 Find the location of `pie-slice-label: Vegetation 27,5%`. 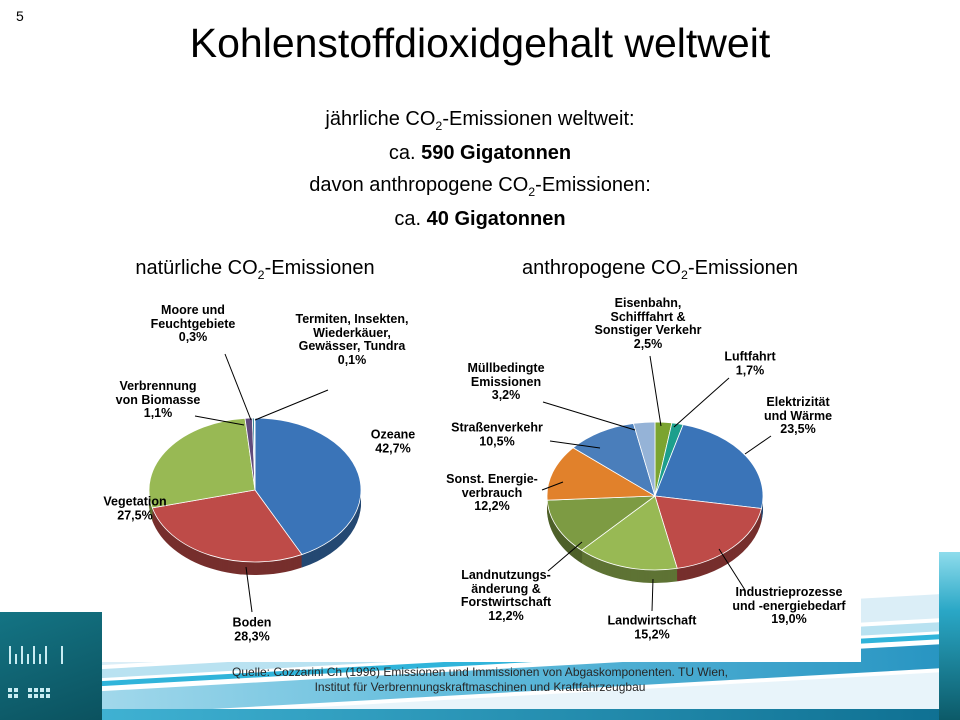

pie-slice-label: Vegetation 27,5% is located at coordinates (135, 508).